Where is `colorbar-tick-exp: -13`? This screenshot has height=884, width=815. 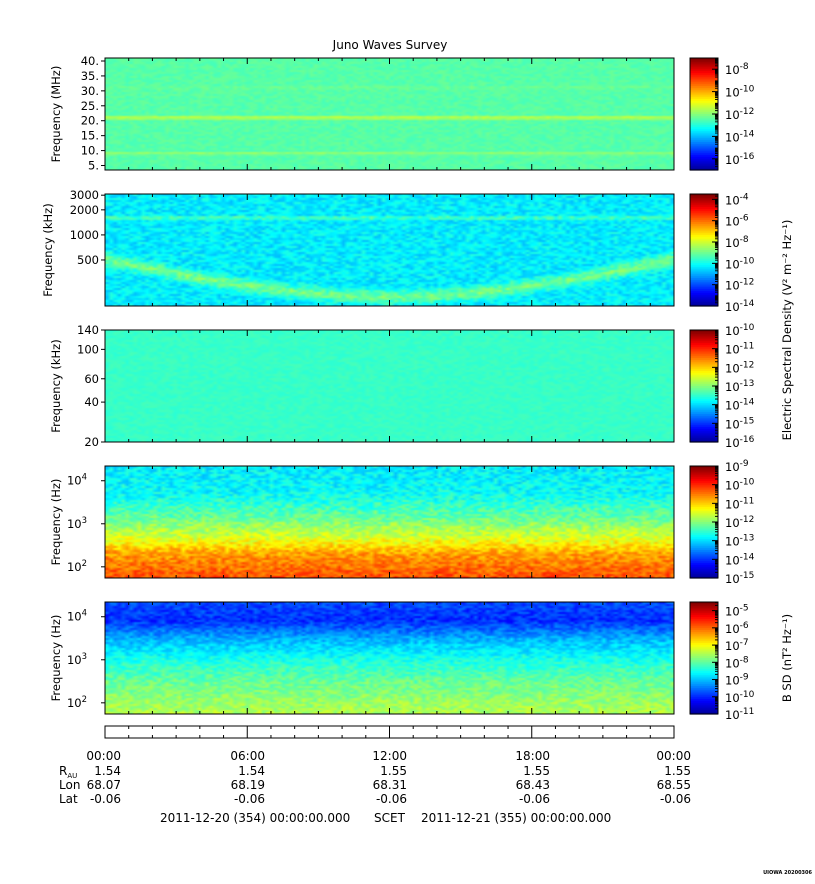 colorbar-tick-exp: -13 is located at coordinates (747, 384).